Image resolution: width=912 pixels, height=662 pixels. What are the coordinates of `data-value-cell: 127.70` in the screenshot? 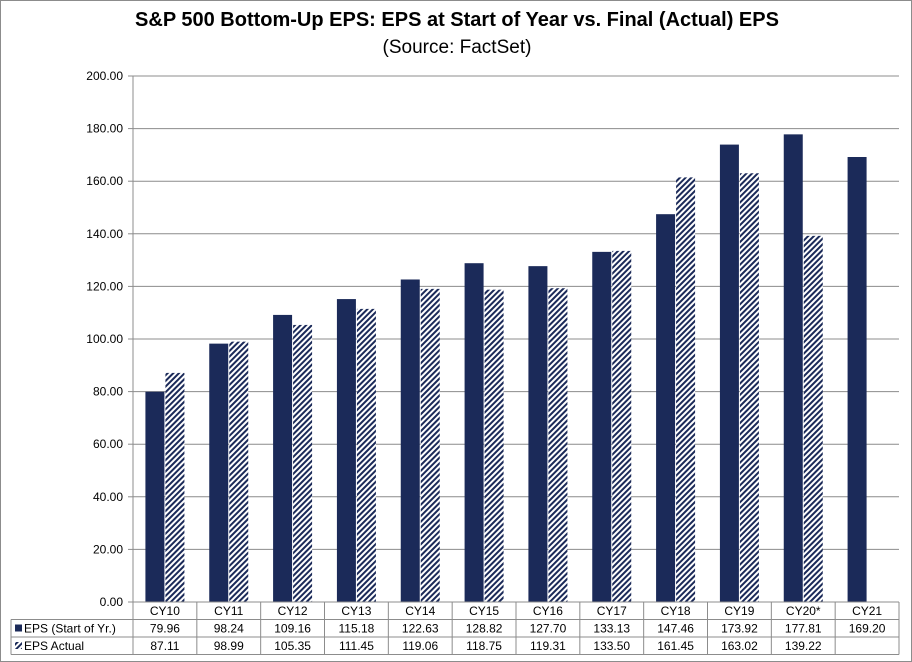 It's located at (548, 629).